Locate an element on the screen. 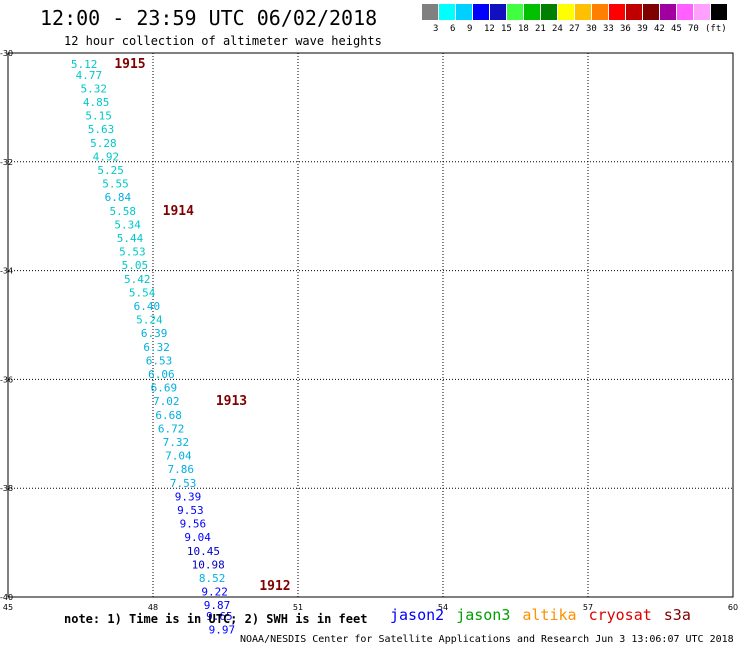  wave-height-point: 9.22 is located at coordinates (214, 592).